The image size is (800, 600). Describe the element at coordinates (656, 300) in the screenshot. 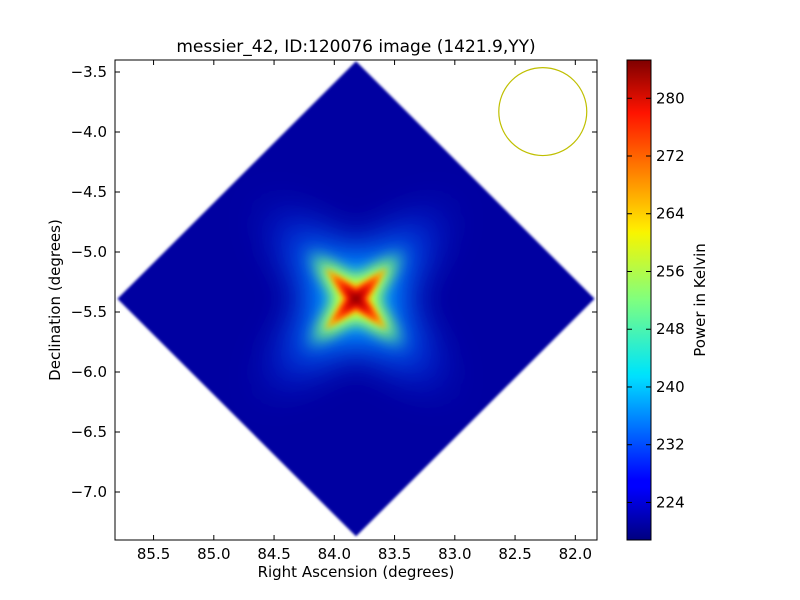

I see `colorbar-axis: 224 232 240 248 256 264 272 280` at that location.